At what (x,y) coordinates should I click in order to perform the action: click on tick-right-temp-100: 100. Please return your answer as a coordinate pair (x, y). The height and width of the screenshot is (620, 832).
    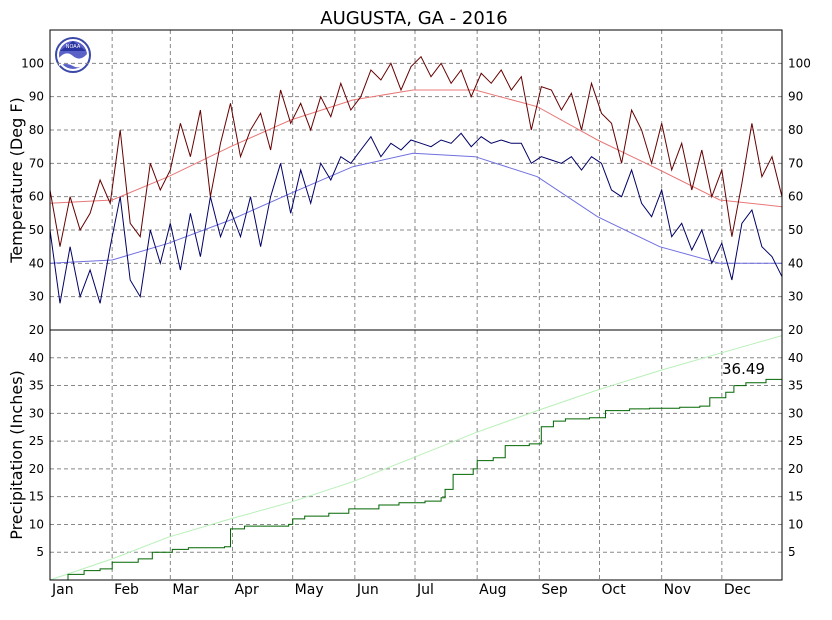
    Looking at the image, I should click on (799, 63).